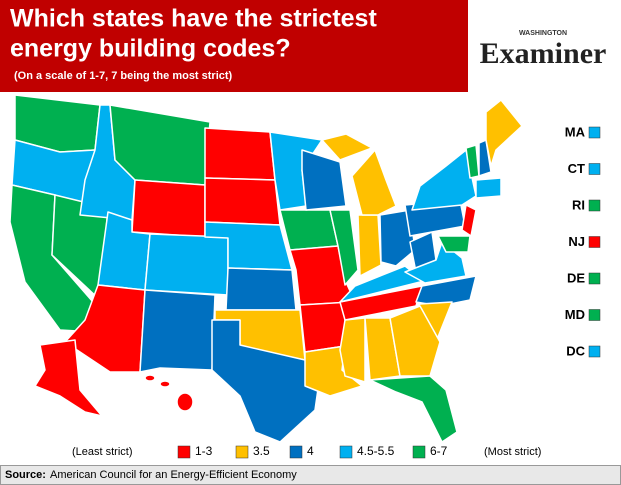 Image resolution: width=621 pixels, height=485 pixels. I want to click on state-label: DE, so click(576, 277).